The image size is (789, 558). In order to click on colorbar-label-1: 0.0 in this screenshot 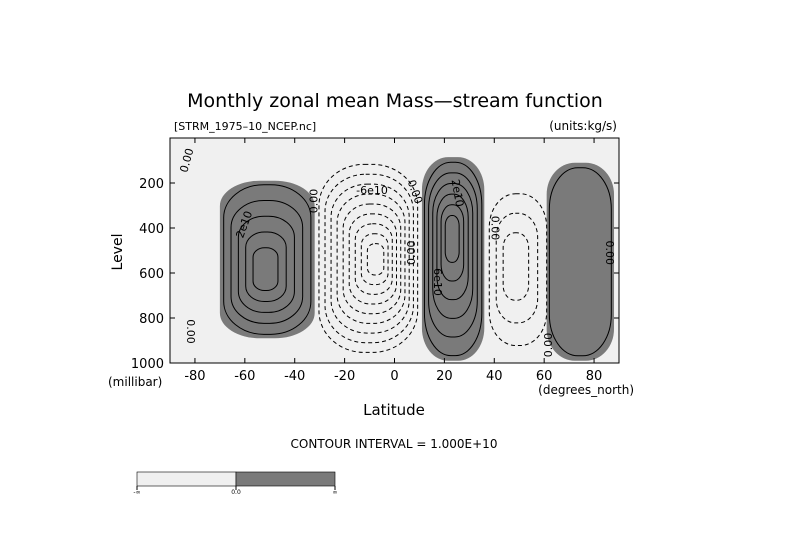, I will do `click(236, 492)`.